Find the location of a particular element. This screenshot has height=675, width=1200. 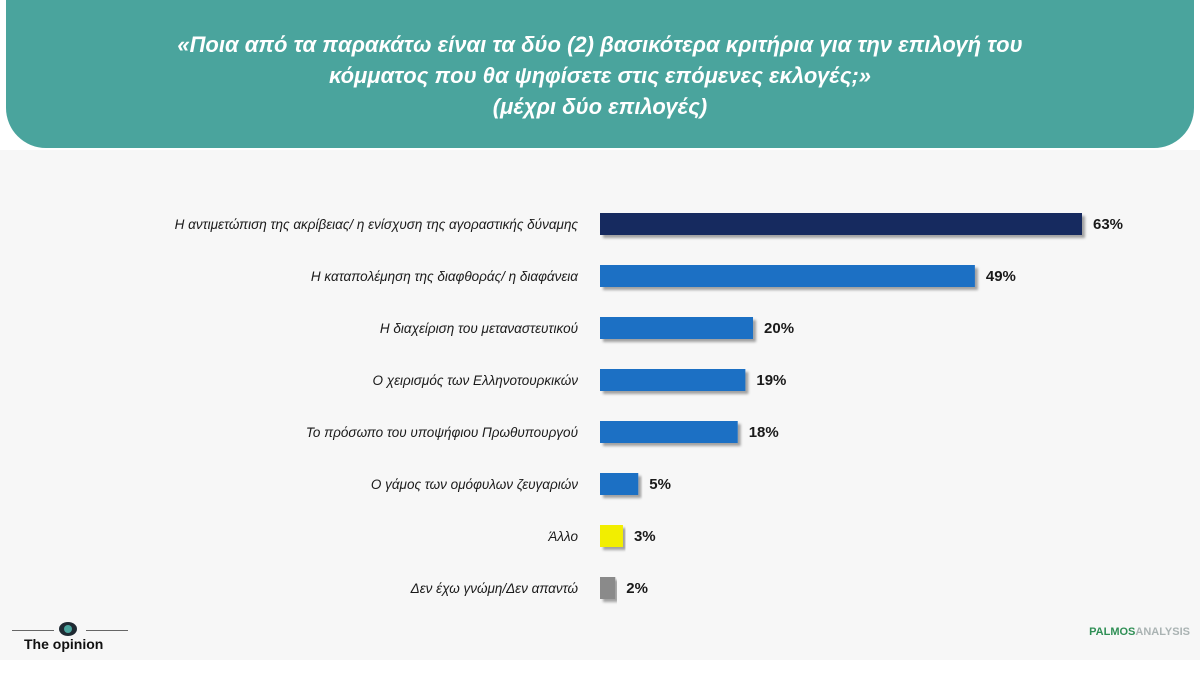

the-opinion-logo: The opinion is located at coordinates (72, 638).